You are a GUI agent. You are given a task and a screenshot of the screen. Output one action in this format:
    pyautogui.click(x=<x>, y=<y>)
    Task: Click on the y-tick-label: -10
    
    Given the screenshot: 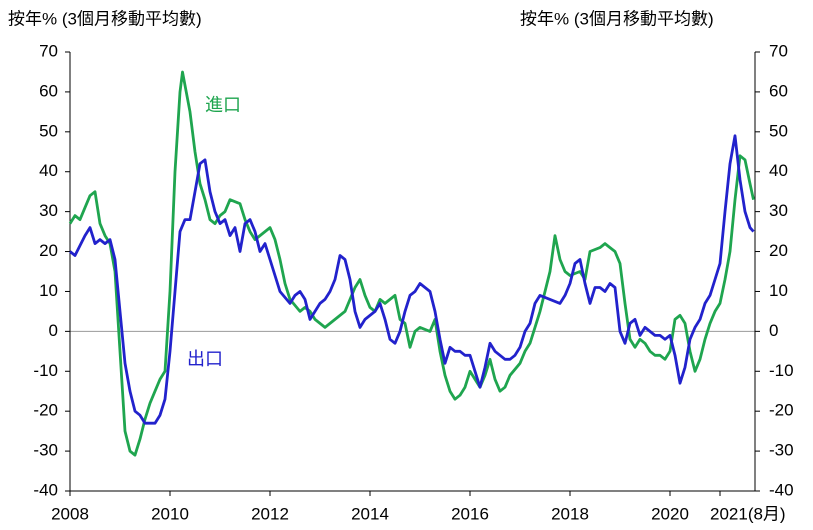 What is the action you would take?
    pyautogui.click(x=45, y=370)
    